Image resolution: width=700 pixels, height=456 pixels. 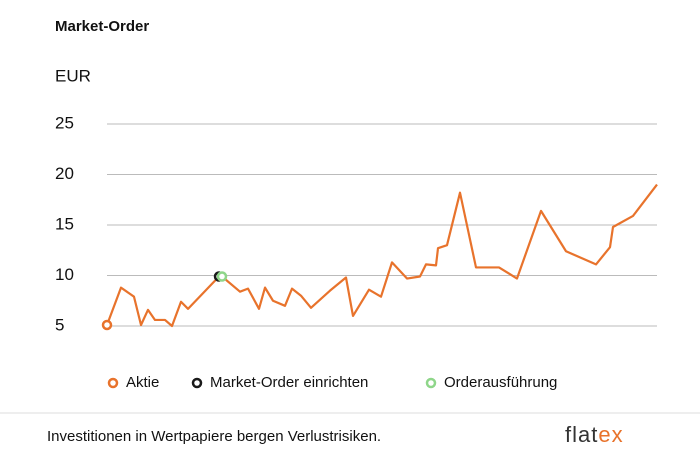 I want to click on y-tick-label: 5, so click(x=59, y=324).